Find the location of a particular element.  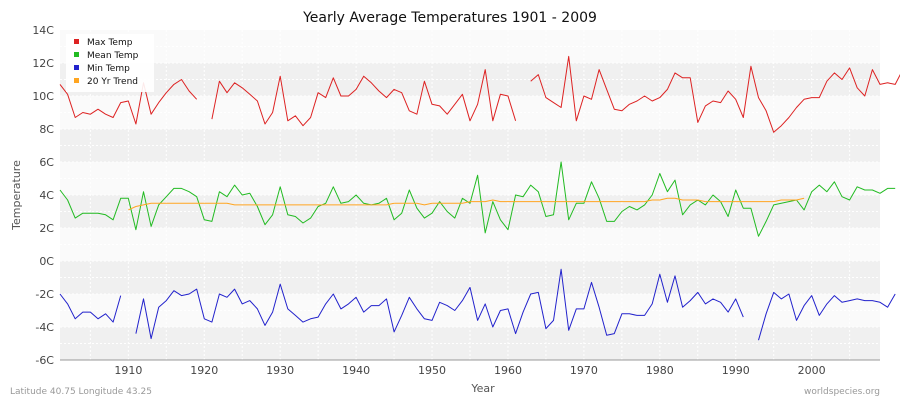

legend-label-max: Max Temp is located at coordinates (110, 43).